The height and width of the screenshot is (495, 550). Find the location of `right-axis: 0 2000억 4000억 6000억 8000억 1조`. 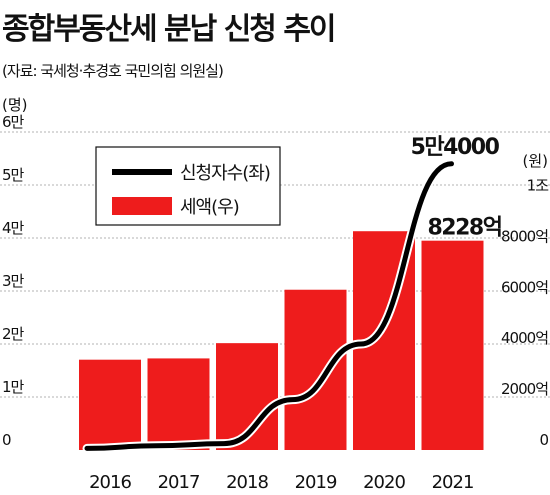

right-axis: 0 2000억 4000억 6000억 8000억 1조 is located at coordinates (525, 313).